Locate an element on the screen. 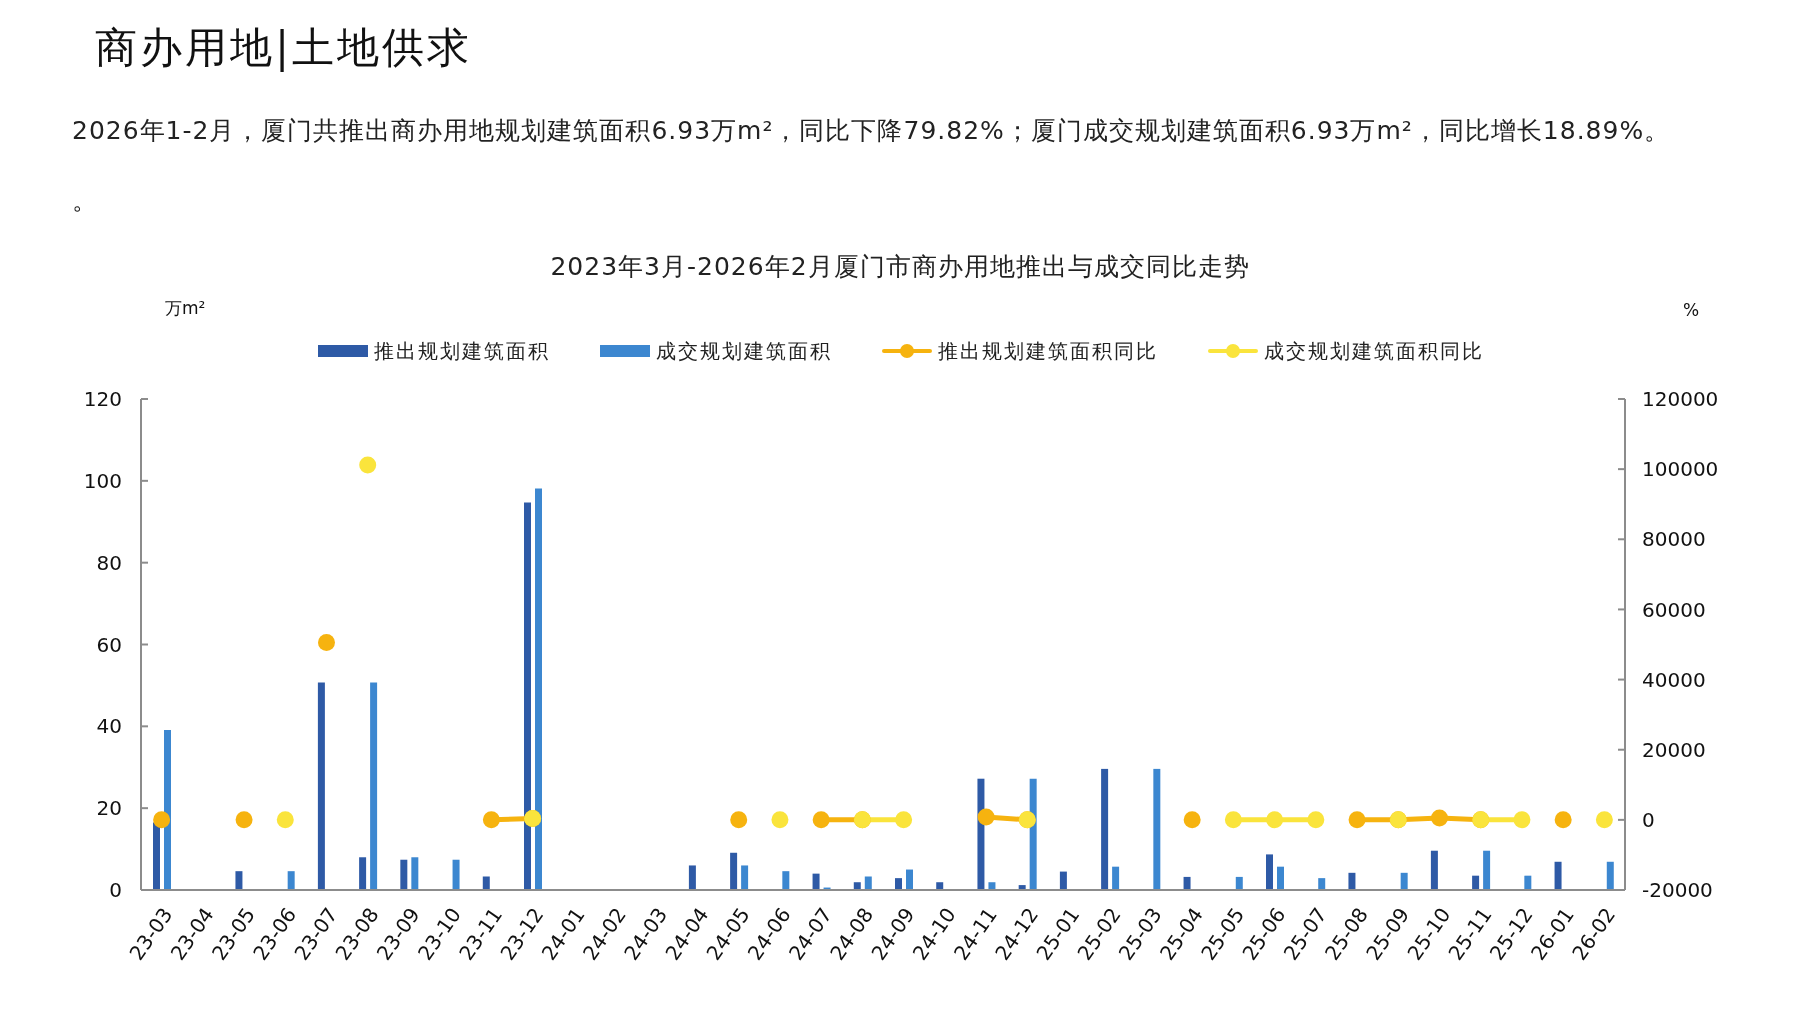 The image size is (1797, 1010). y2-tick-label: 40000 is located at coordinates (1674, 679).